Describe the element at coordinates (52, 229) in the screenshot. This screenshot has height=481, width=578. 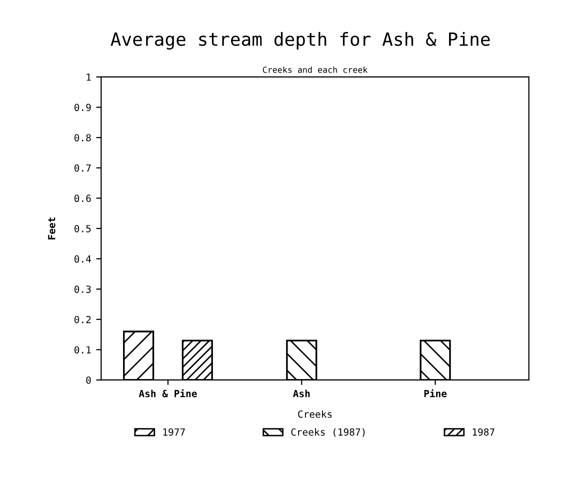
I see `y-axis-title: Feet` at that location.